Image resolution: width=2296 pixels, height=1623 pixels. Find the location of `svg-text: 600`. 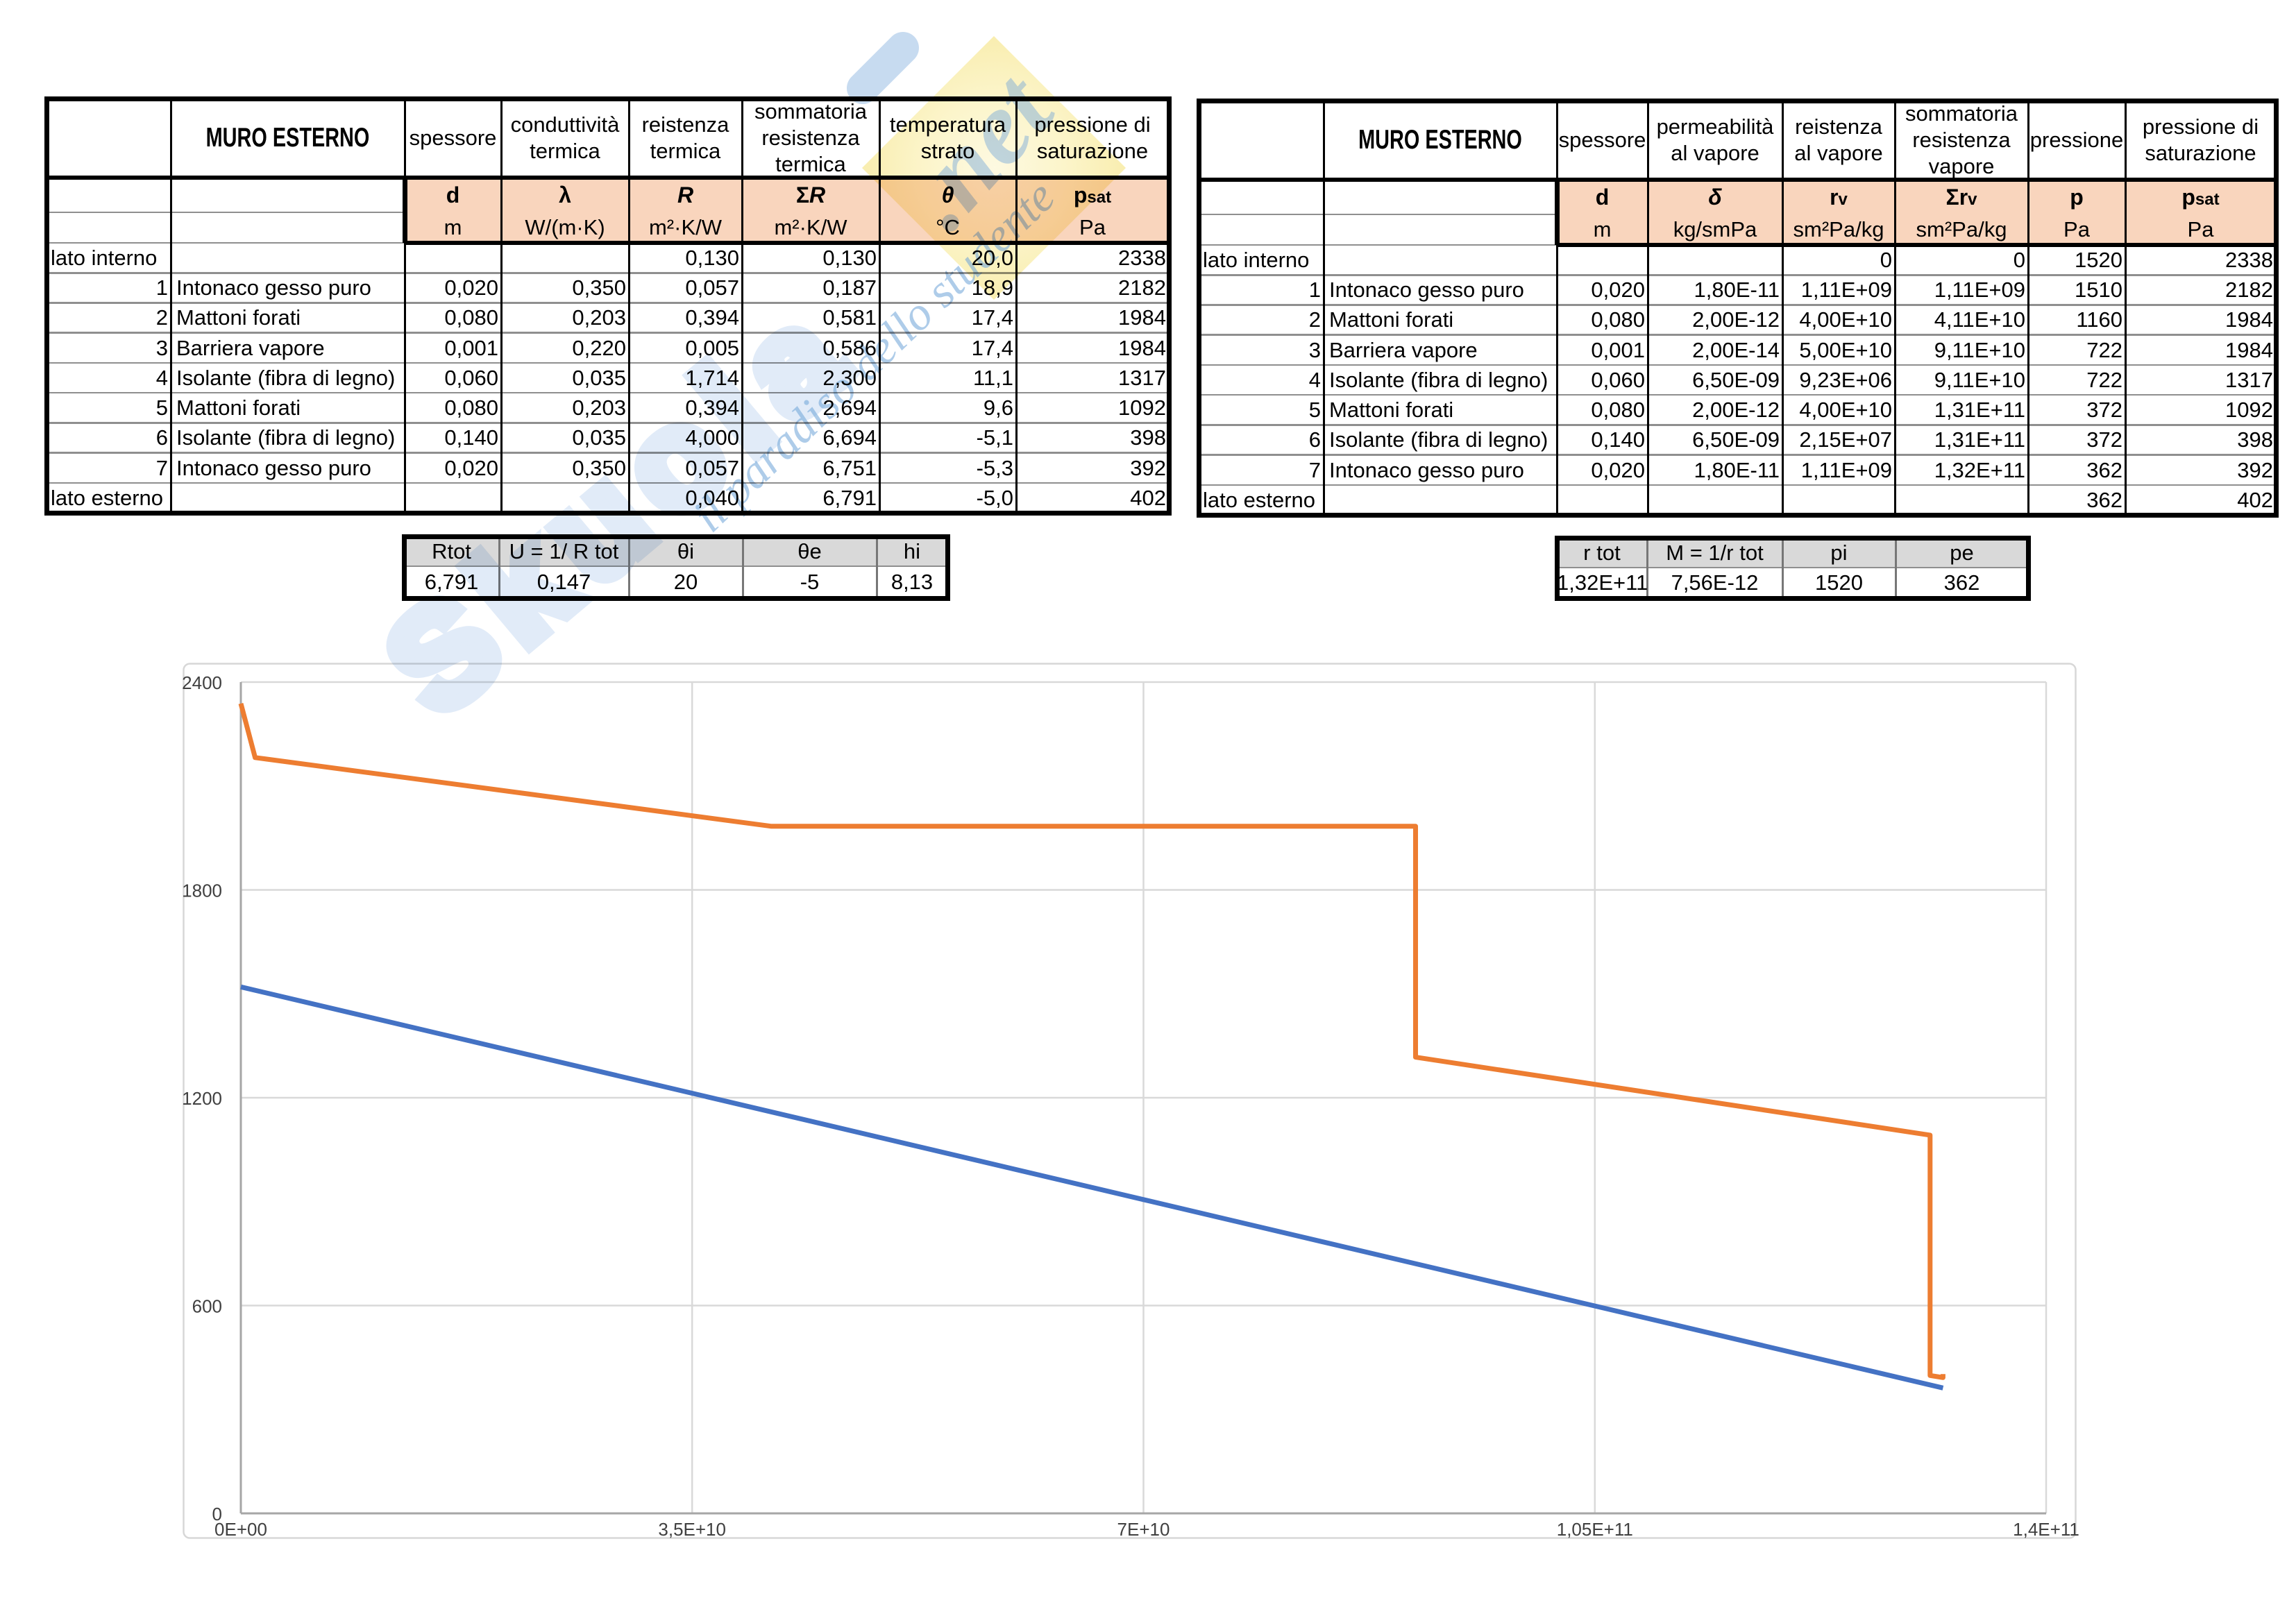

svg-text: 600 is located at coordinates (207, 1306).